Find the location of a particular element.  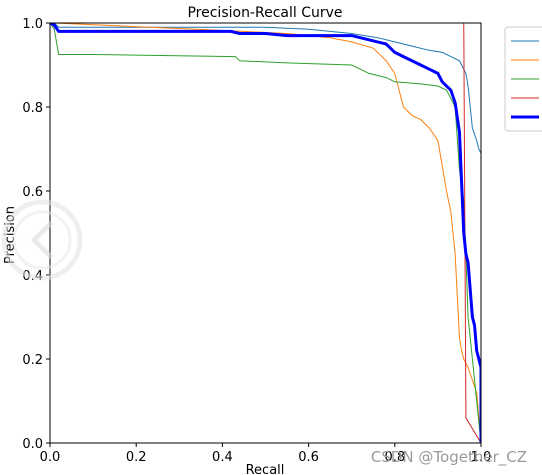

watermark-circle-outer is located at coordinates (42, 240).